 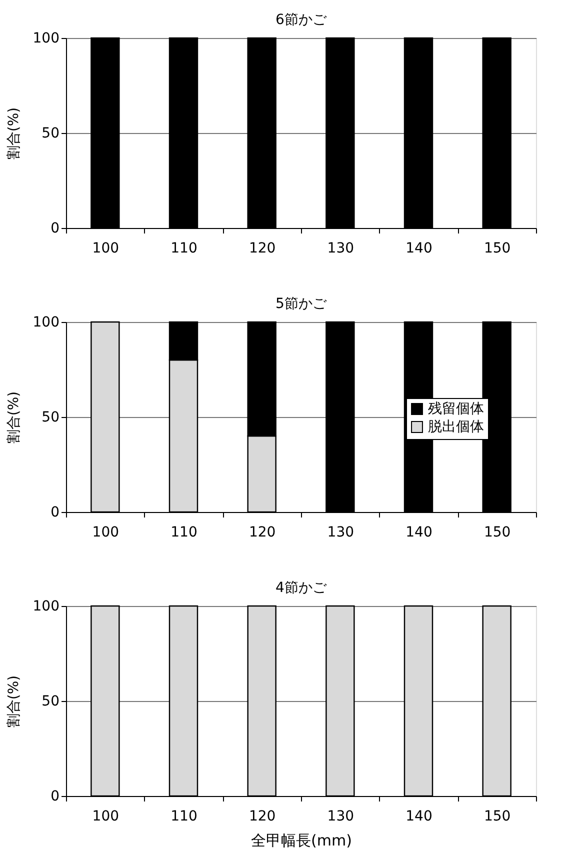 What do you see at coordinates (456, 409) in the screenshot?
I see `legend-label: 残留個体` at bounding box center [456, 409].